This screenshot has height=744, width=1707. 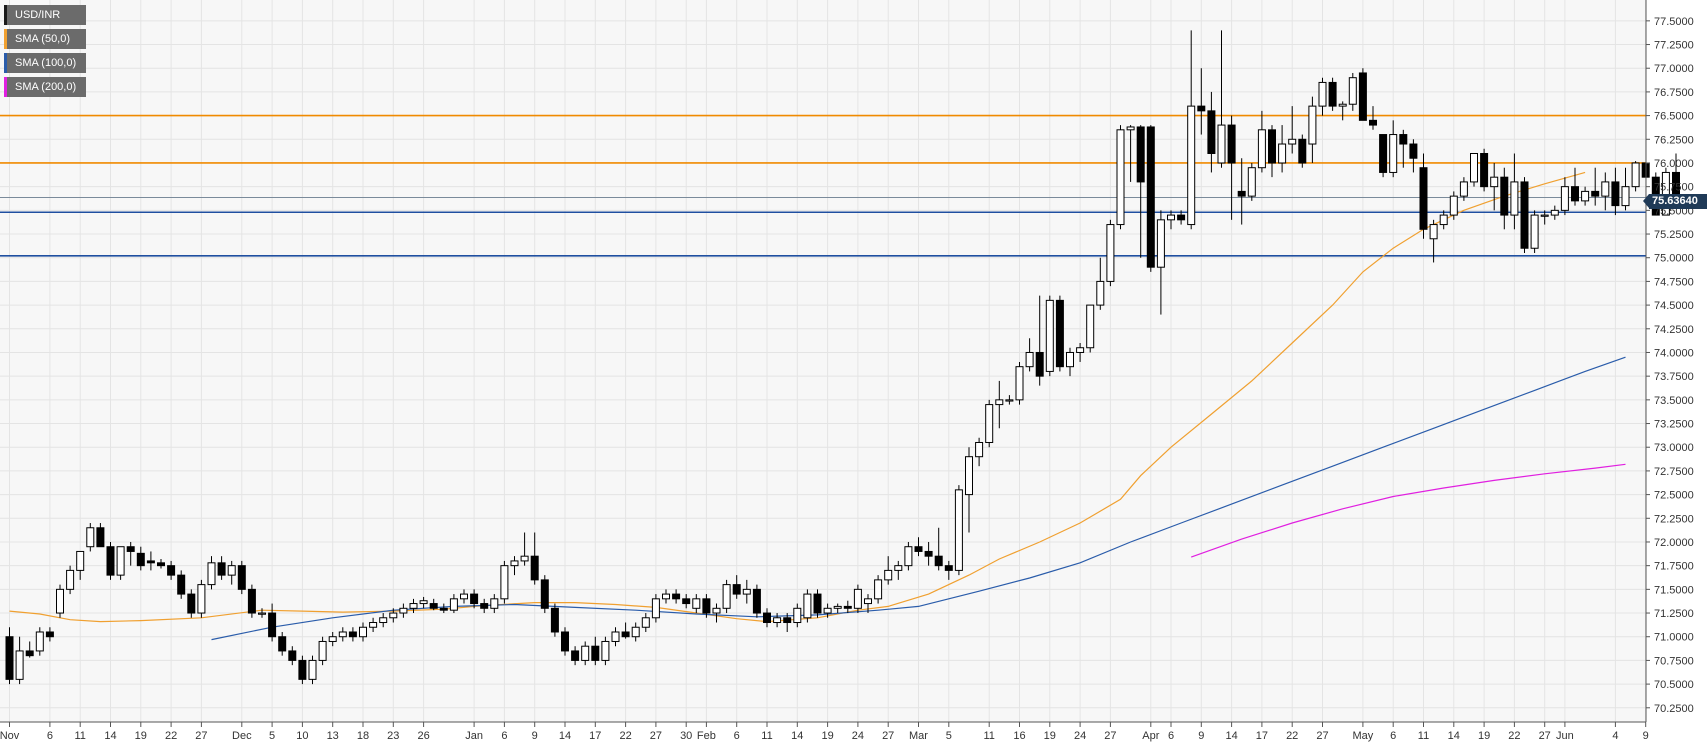 What do you see at coordinates (423, 736) in the screenshot?
I see `x-tick-label: 26` at bounding box center [423, 736].